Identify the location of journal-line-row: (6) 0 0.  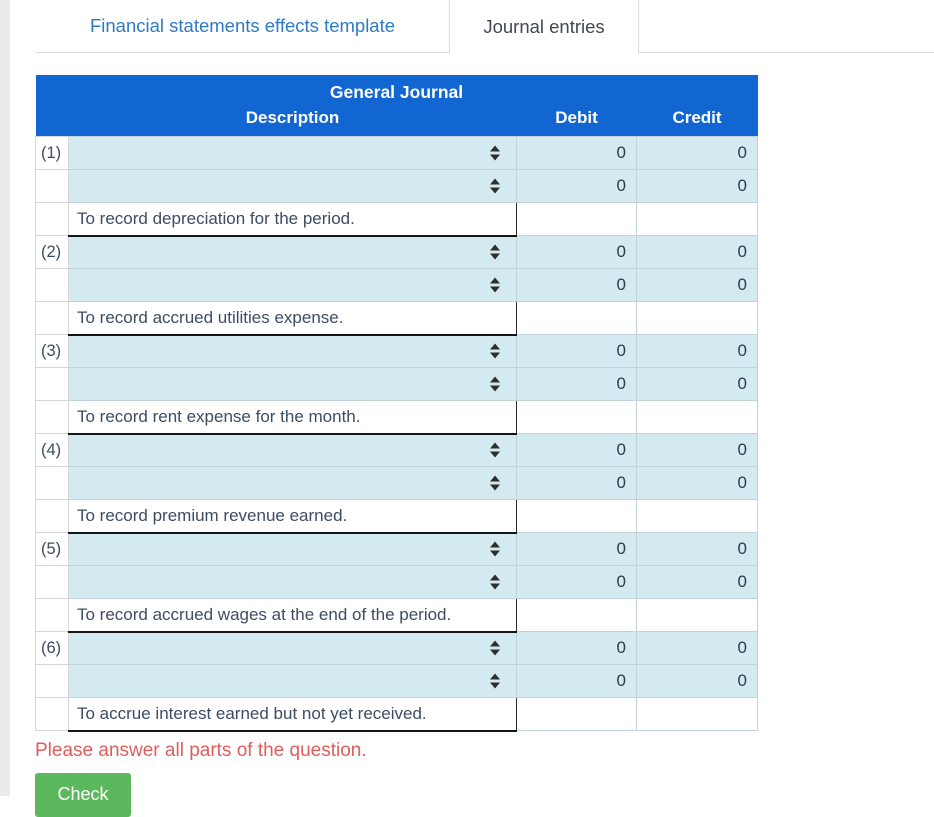
(396, 648).